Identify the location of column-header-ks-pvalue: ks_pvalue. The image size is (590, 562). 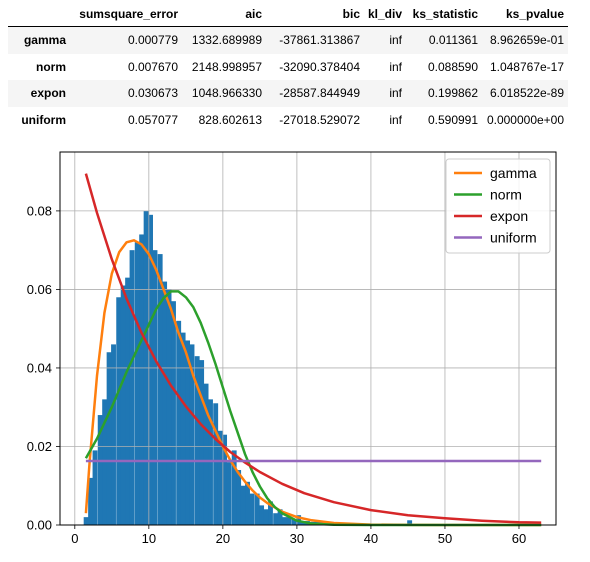
(525, 14).